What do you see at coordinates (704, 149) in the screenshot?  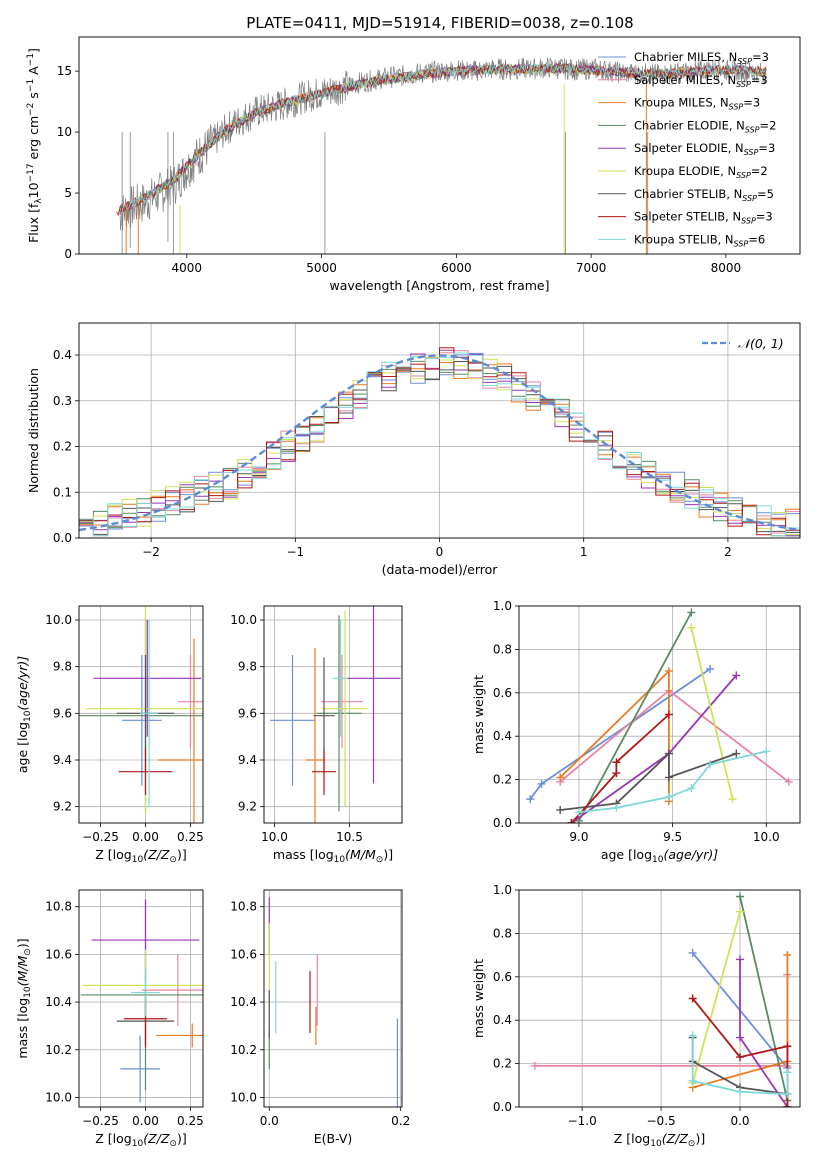 I see `legend-entry: Salpeter ELODIE, NSSP=3` at bounding box center [704, 149].